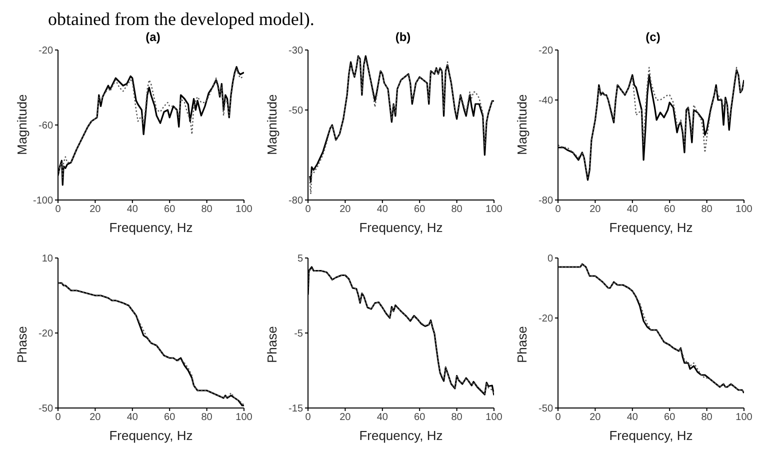 Image resolution: width=761 pixels, height=455 pixels. I want to click on y-tick-label: -60, so click(46, 126).